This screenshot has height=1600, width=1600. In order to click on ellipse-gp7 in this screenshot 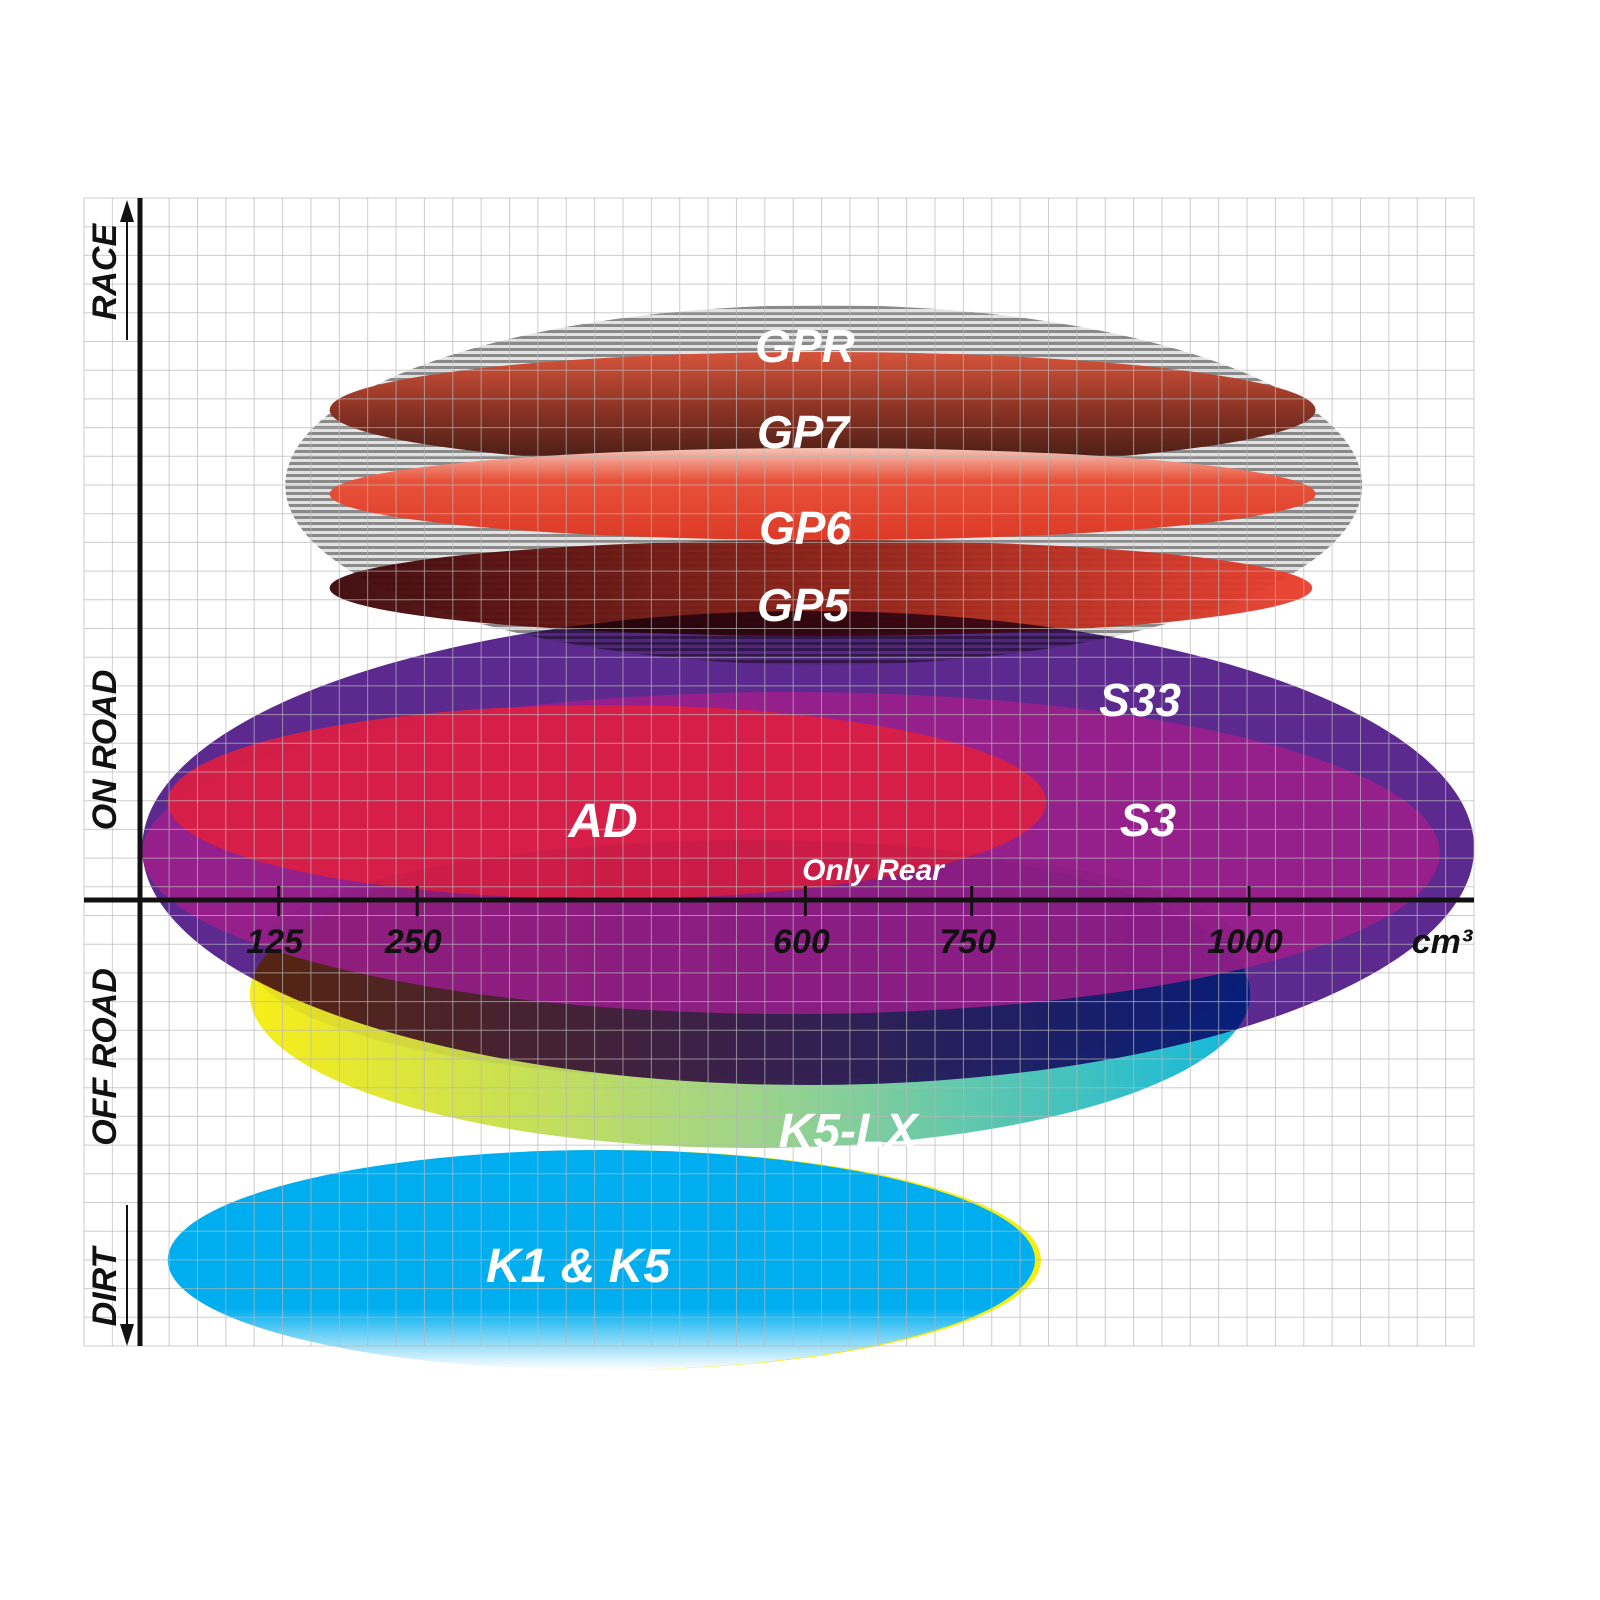, I will do `click(822, 410)`.